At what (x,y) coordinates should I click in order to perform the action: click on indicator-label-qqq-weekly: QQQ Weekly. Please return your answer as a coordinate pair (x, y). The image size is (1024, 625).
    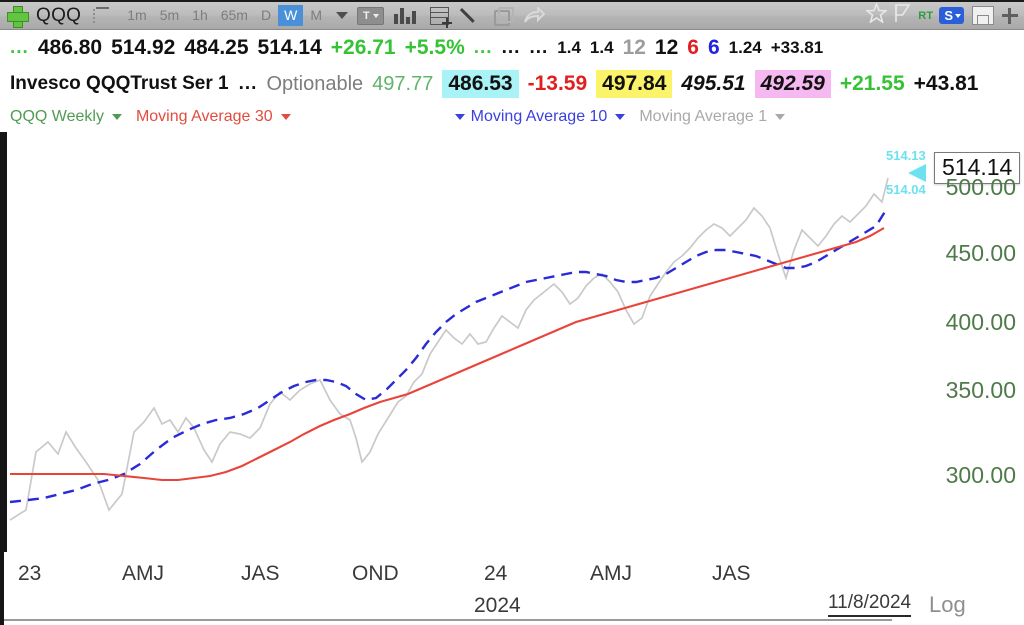
    Looking at the image, I should click on (57, 116).